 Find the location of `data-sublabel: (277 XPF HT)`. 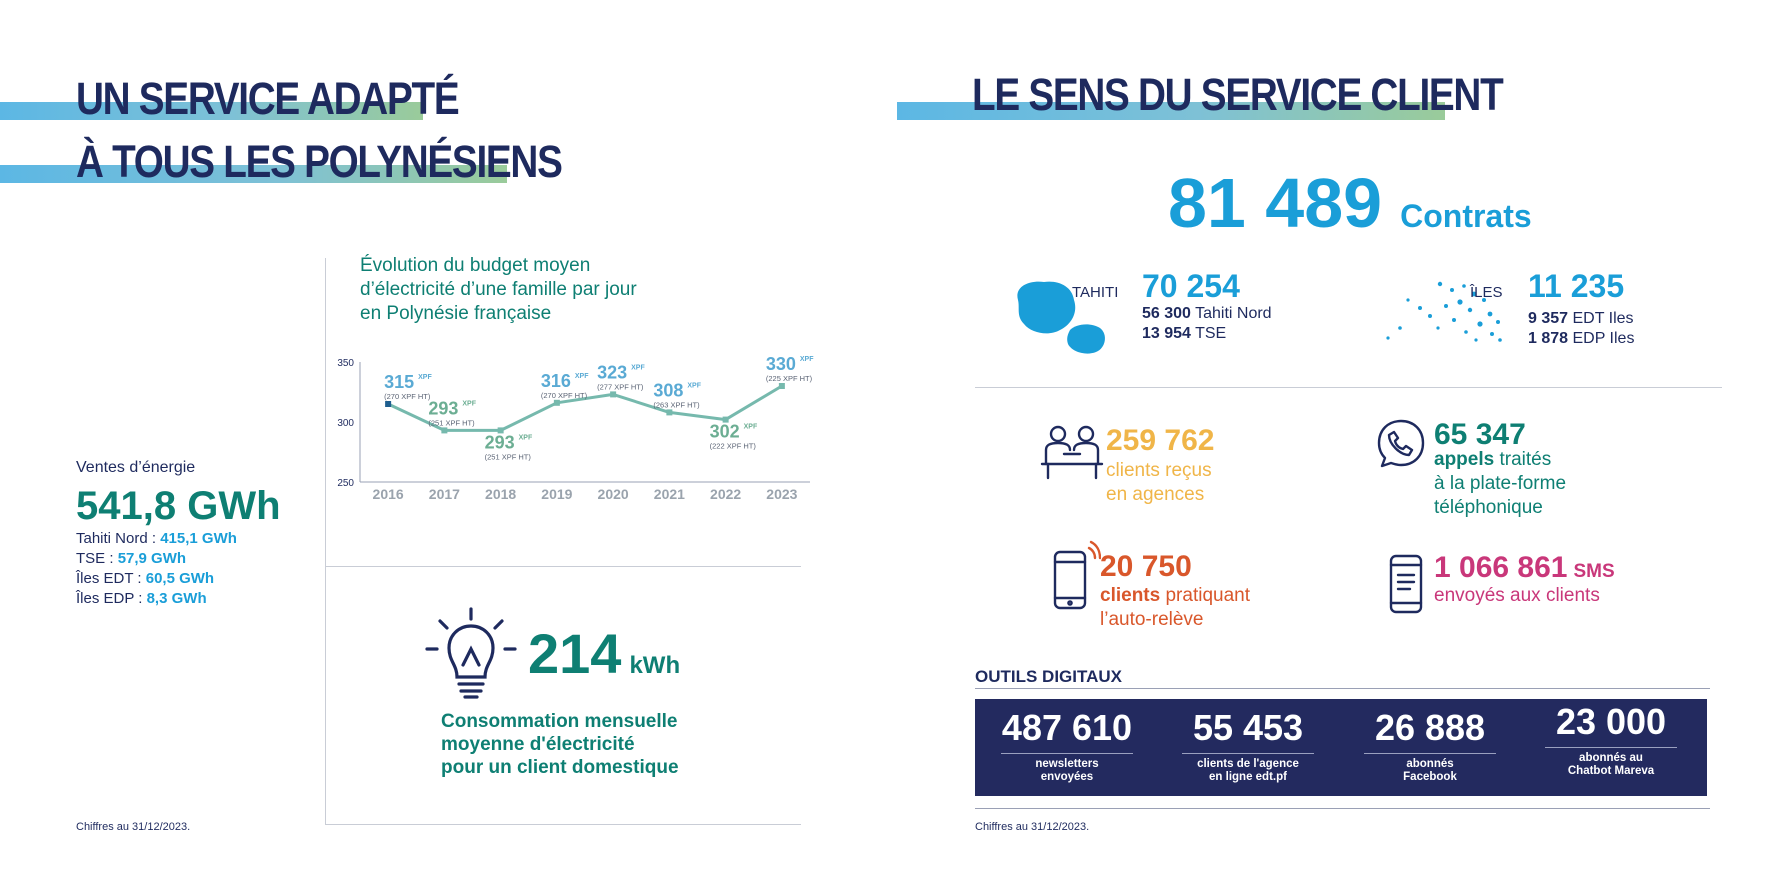

data-sublabel: (277 XPF HT) is located at coordinates (620, 386).